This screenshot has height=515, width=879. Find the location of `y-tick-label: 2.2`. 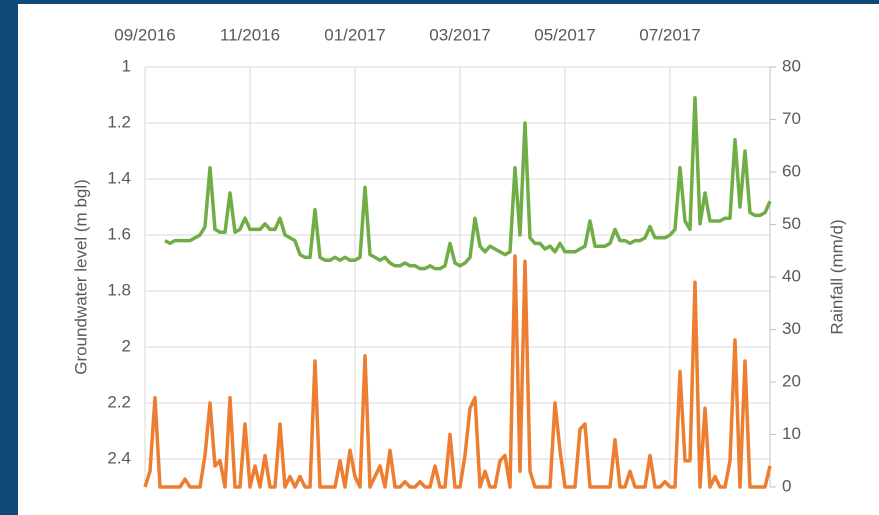

y-tick-label: 2.2 is located at coordinates (119, 401).